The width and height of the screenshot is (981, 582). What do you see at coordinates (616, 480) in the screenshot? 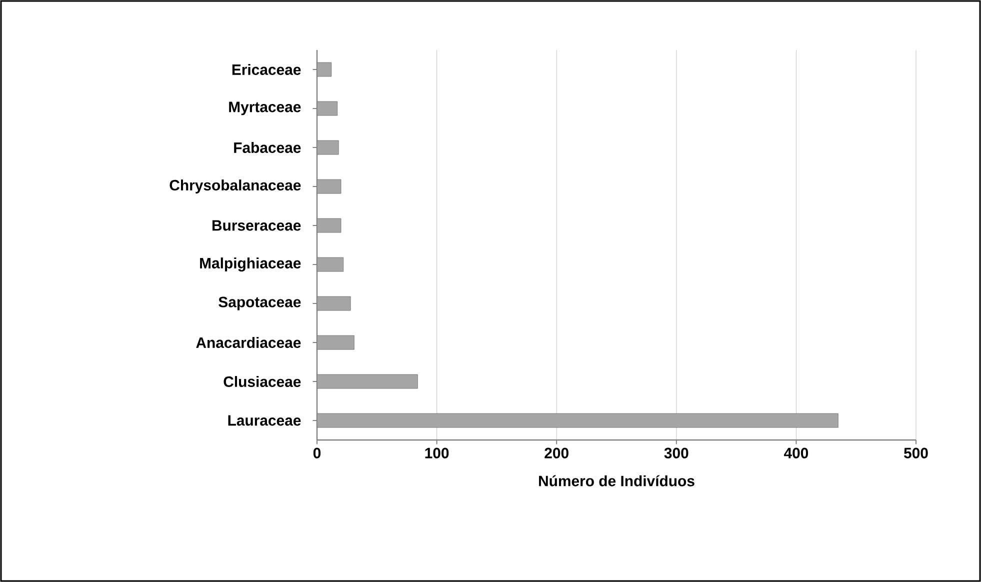
I see `x-axis-title: Número de Indivíduos` at bounding box center [616, 480].